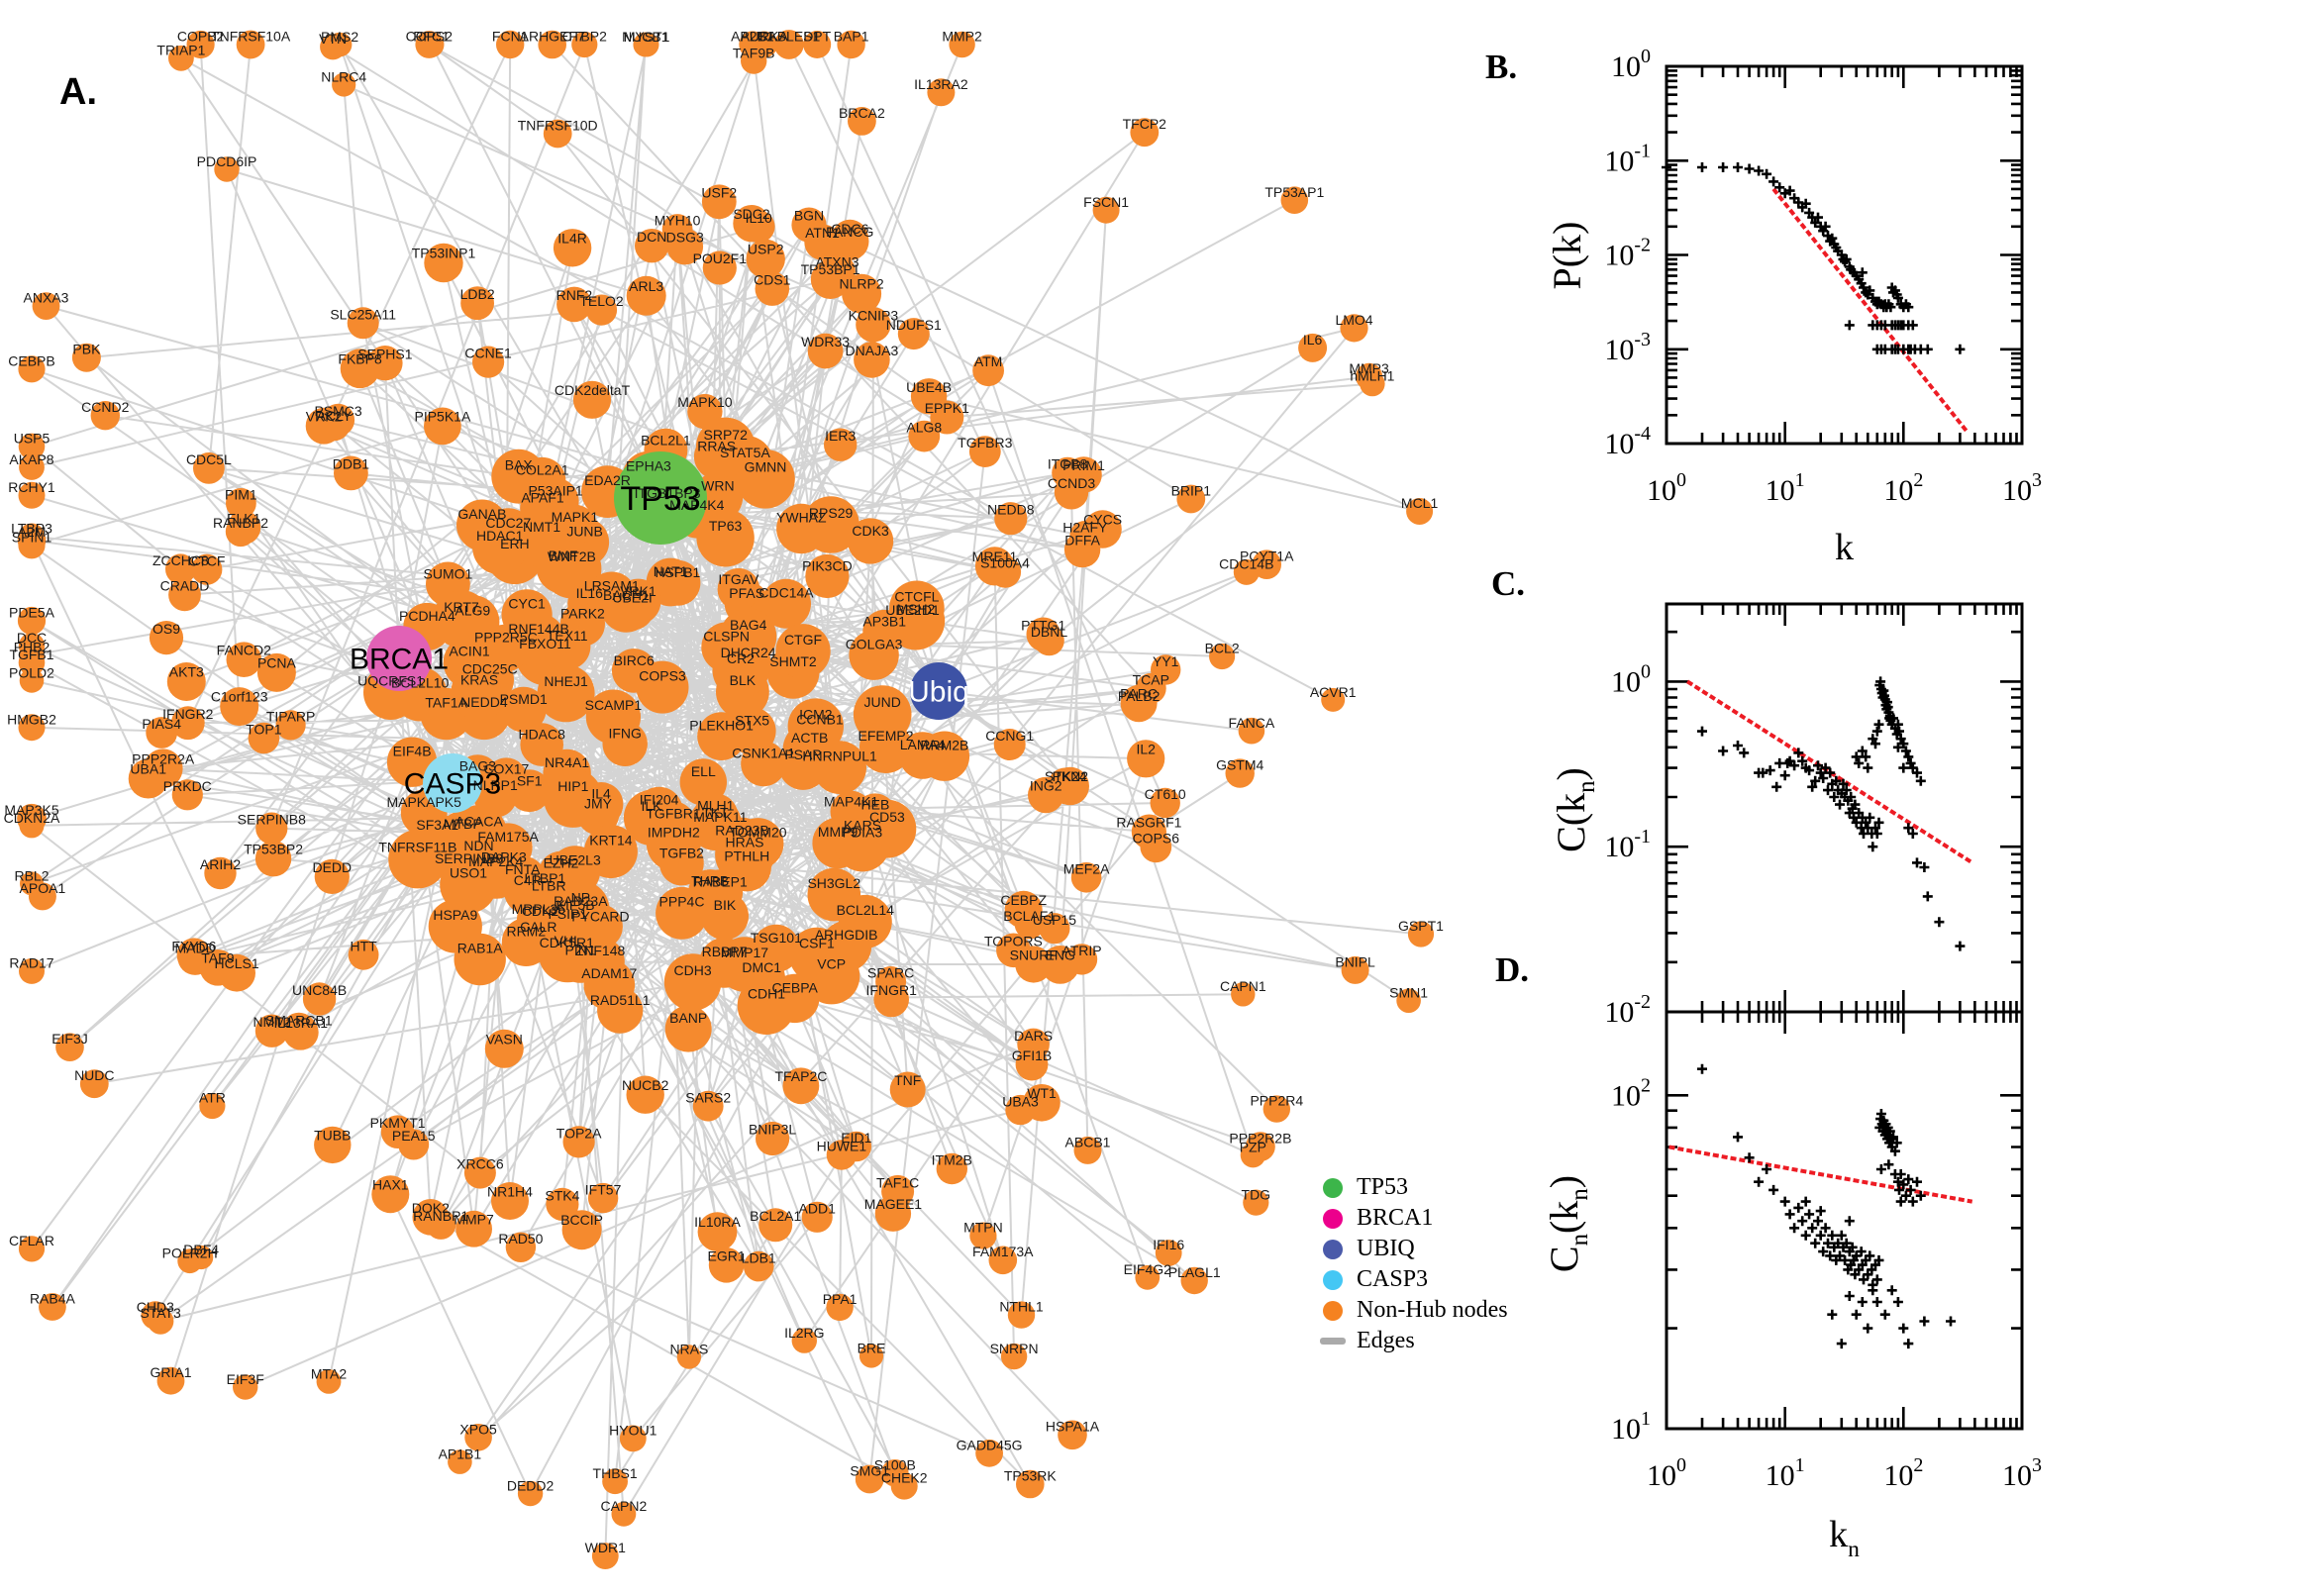 Image resolution: width=2323 pixels, height=1596 pixels. What do you see at coordinates (1415, 1249) in the screenshot?
I see `legend-item-ubiq: UBIQ` at bounding box center [1415, 1249].